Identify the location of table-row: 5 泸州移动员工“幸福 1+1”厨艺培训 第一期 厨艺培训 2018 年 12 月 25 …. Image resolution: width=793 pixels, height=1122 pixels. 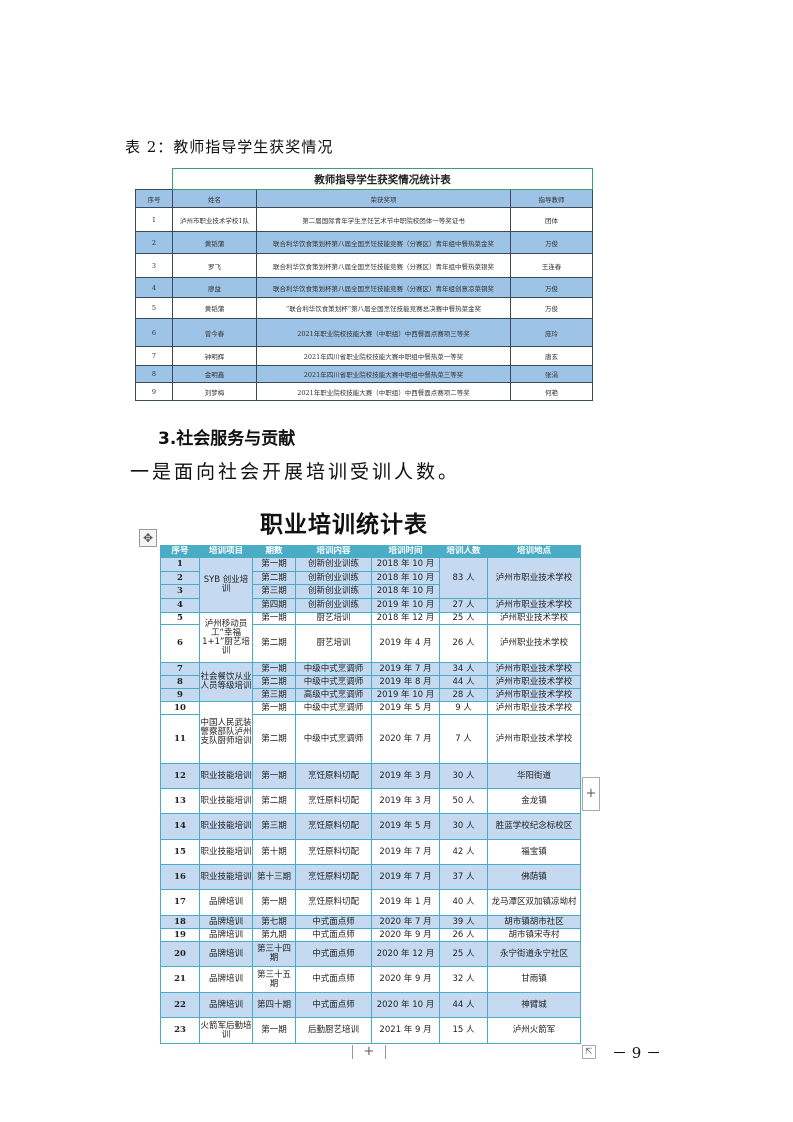
(370, 637).